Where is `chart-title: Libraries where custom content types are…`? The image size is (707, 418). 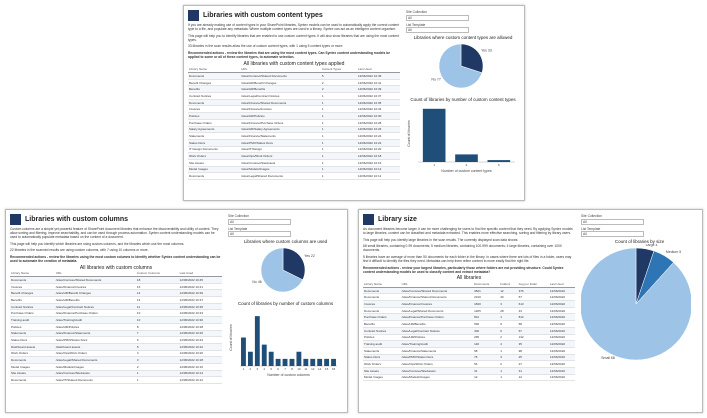 chart-title: Libraries where custom content types are… is located at coordinates (463, 38).